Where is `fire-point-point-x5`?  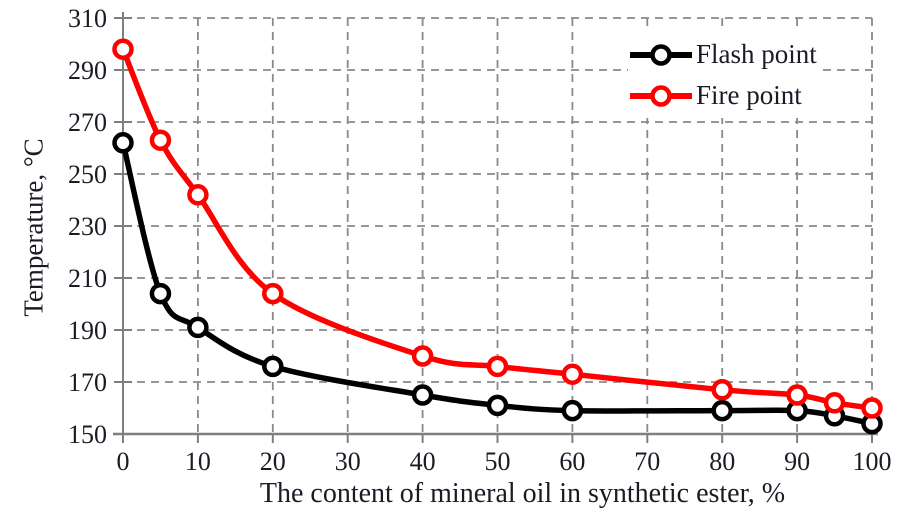
fire-point-point-x5 is located at coordinates (160, 140).